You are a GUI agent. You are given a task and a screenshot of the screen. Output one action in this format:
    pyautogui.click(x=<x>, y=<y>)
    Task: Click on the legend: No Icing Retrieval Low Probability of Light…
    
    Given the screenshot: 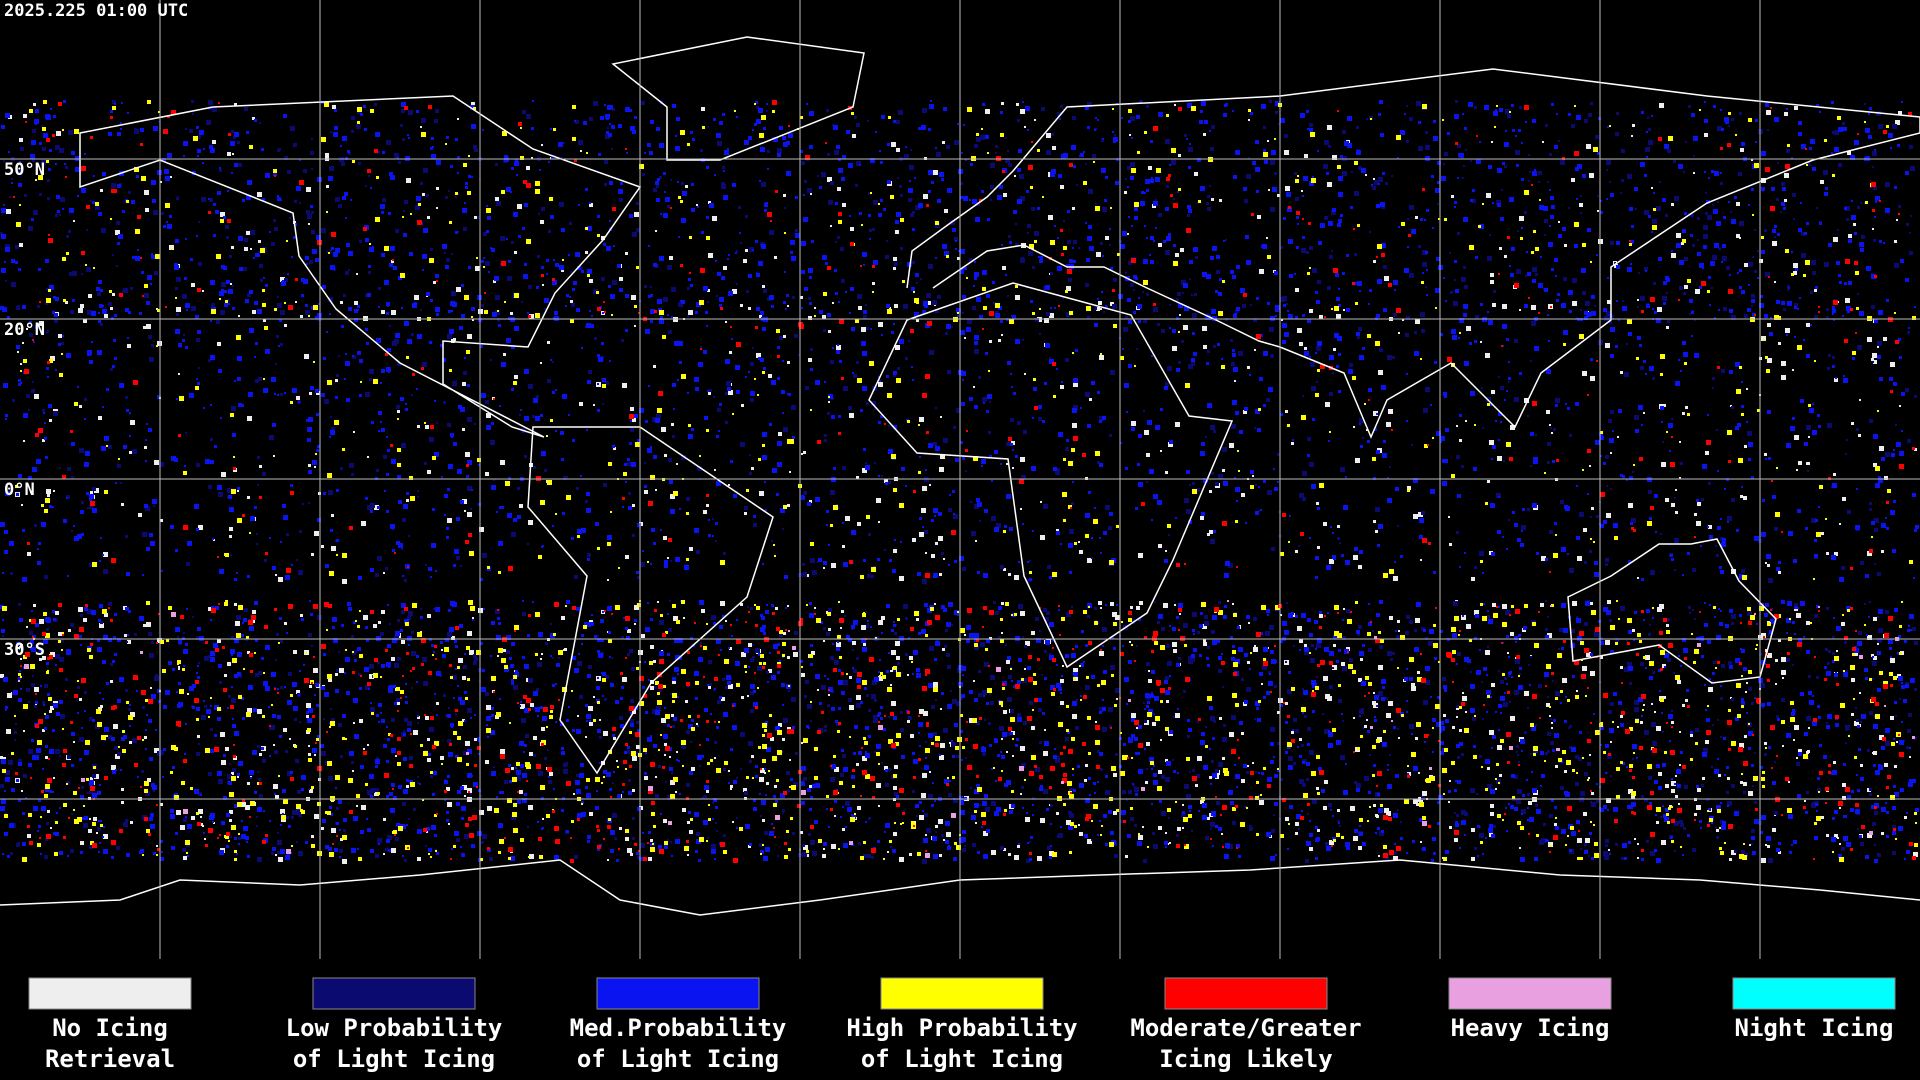 What is the action you would take?
    pyautogui.click(x=962, y=1025)
    